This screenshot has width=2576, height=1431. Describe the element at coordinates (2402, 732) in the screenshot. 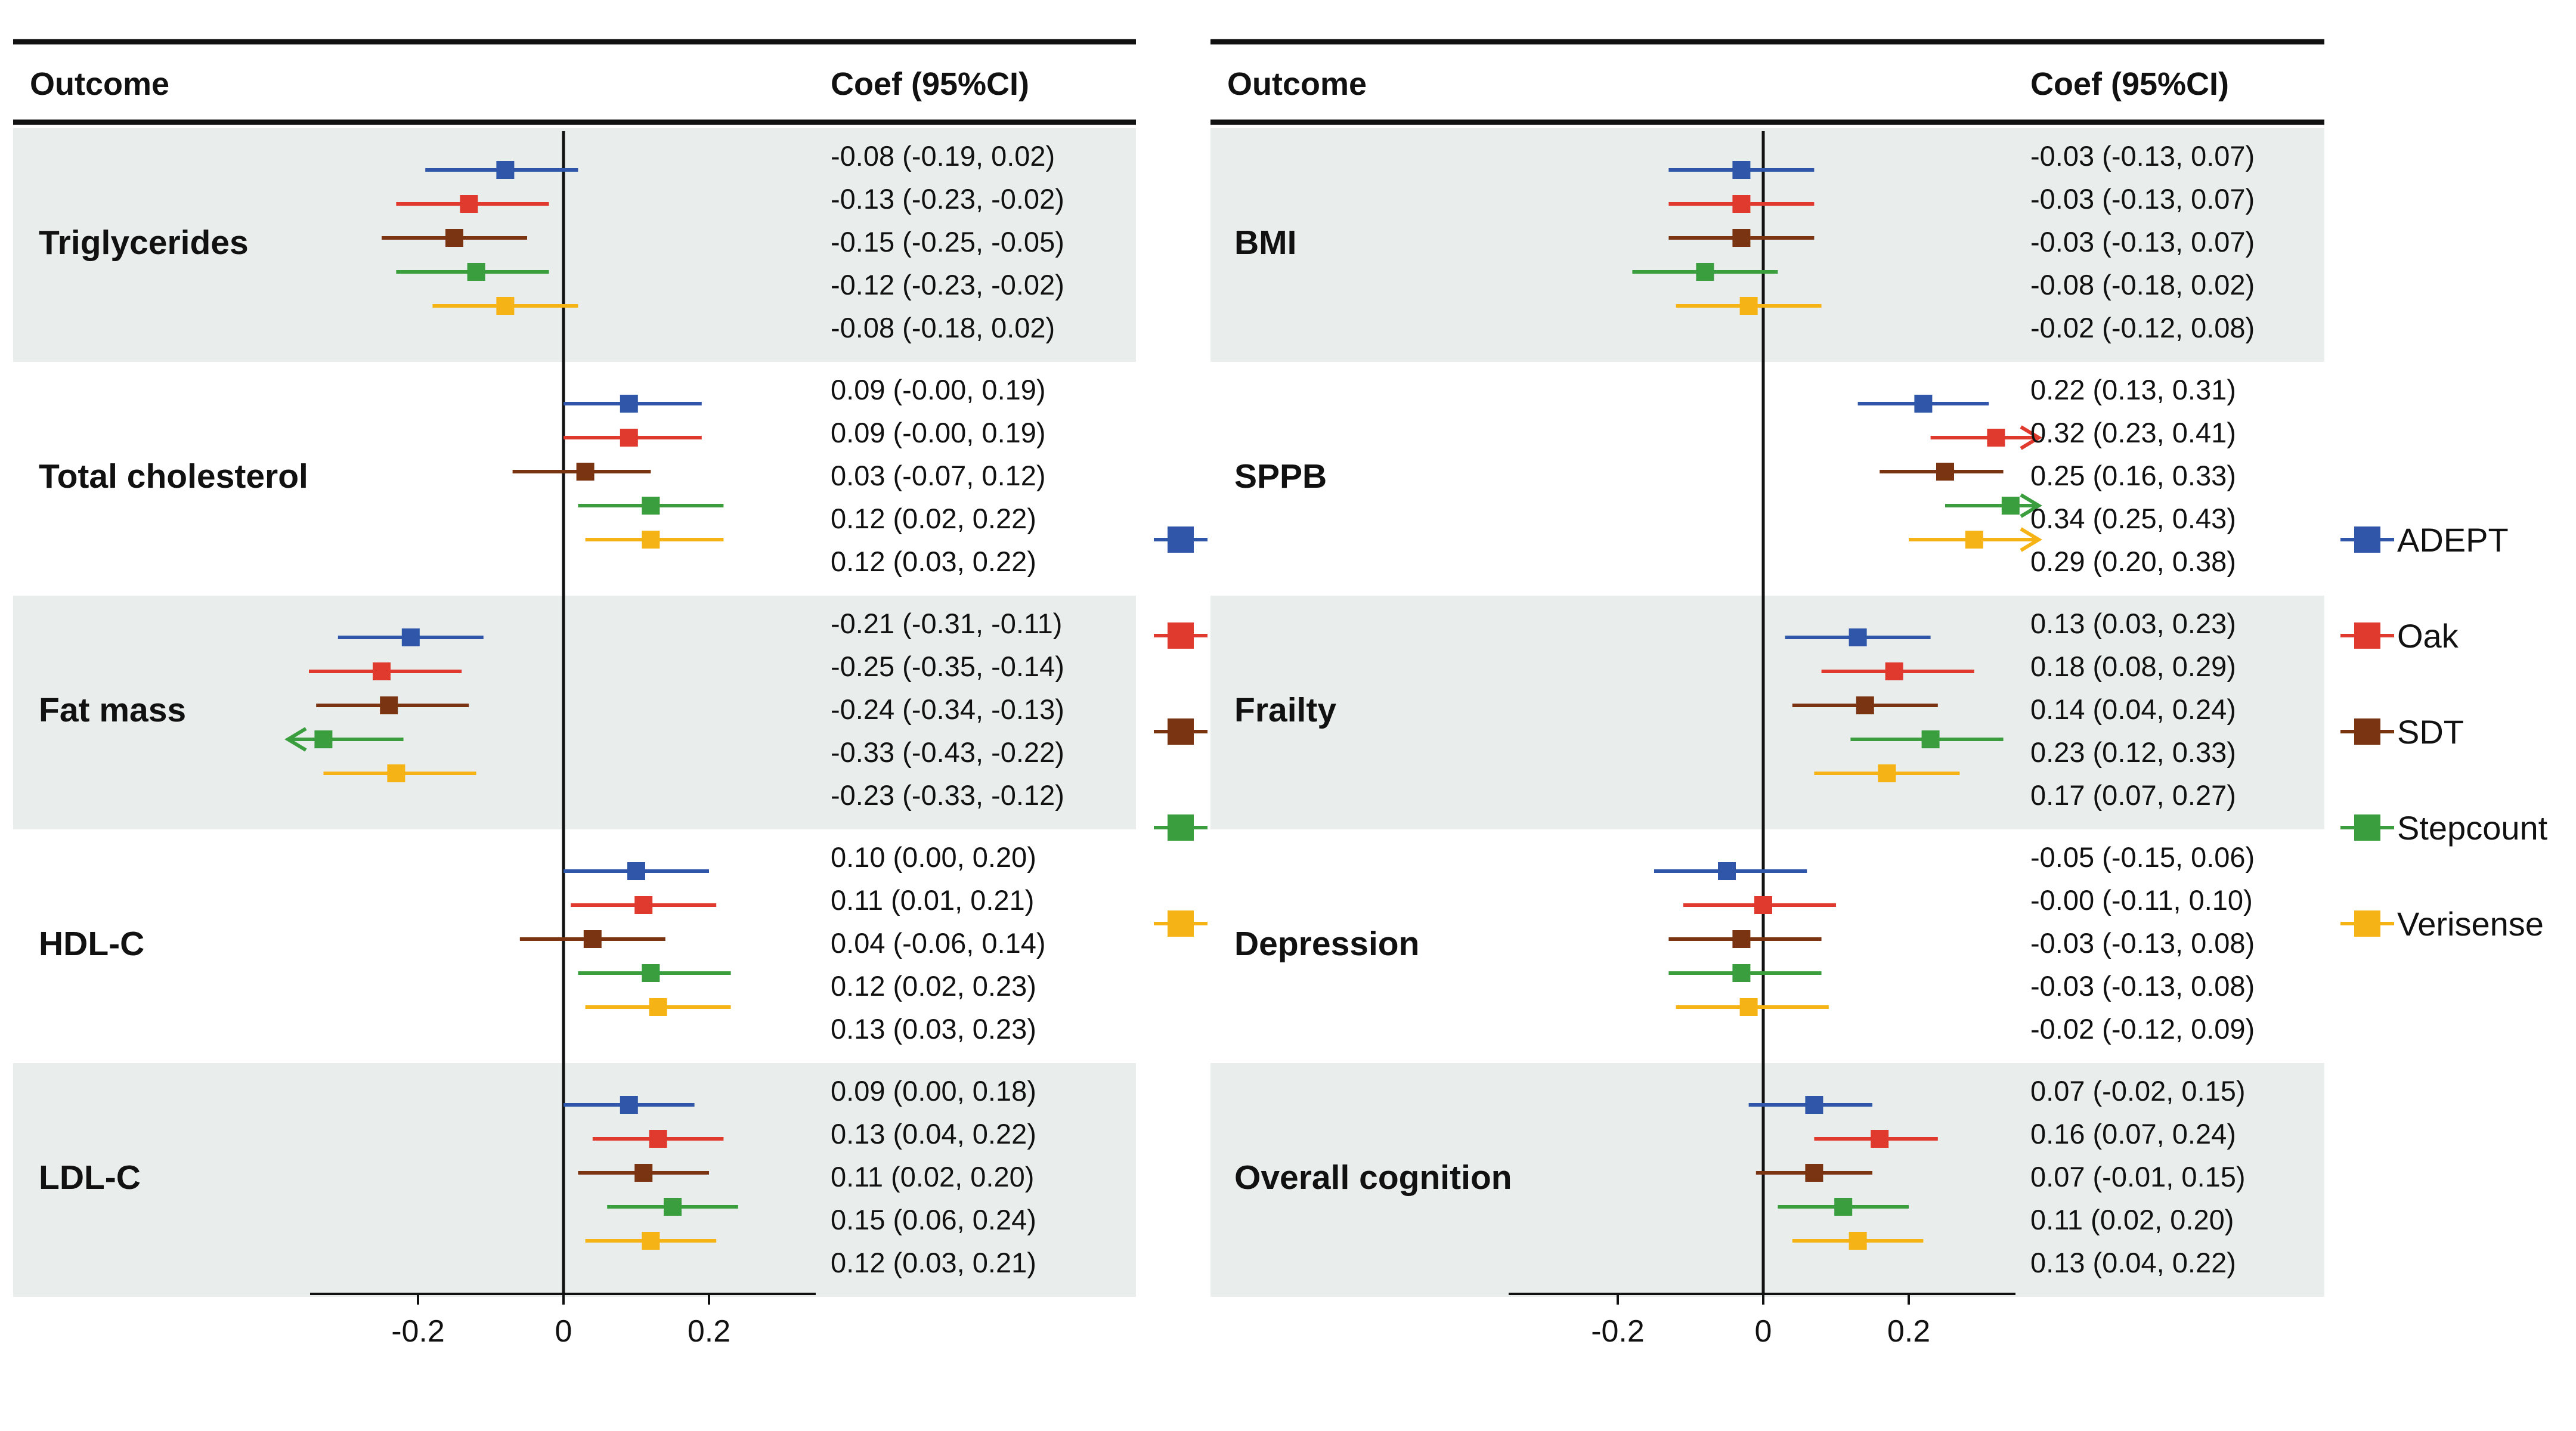

I see `legend-item-sdt: SDT` at that location.